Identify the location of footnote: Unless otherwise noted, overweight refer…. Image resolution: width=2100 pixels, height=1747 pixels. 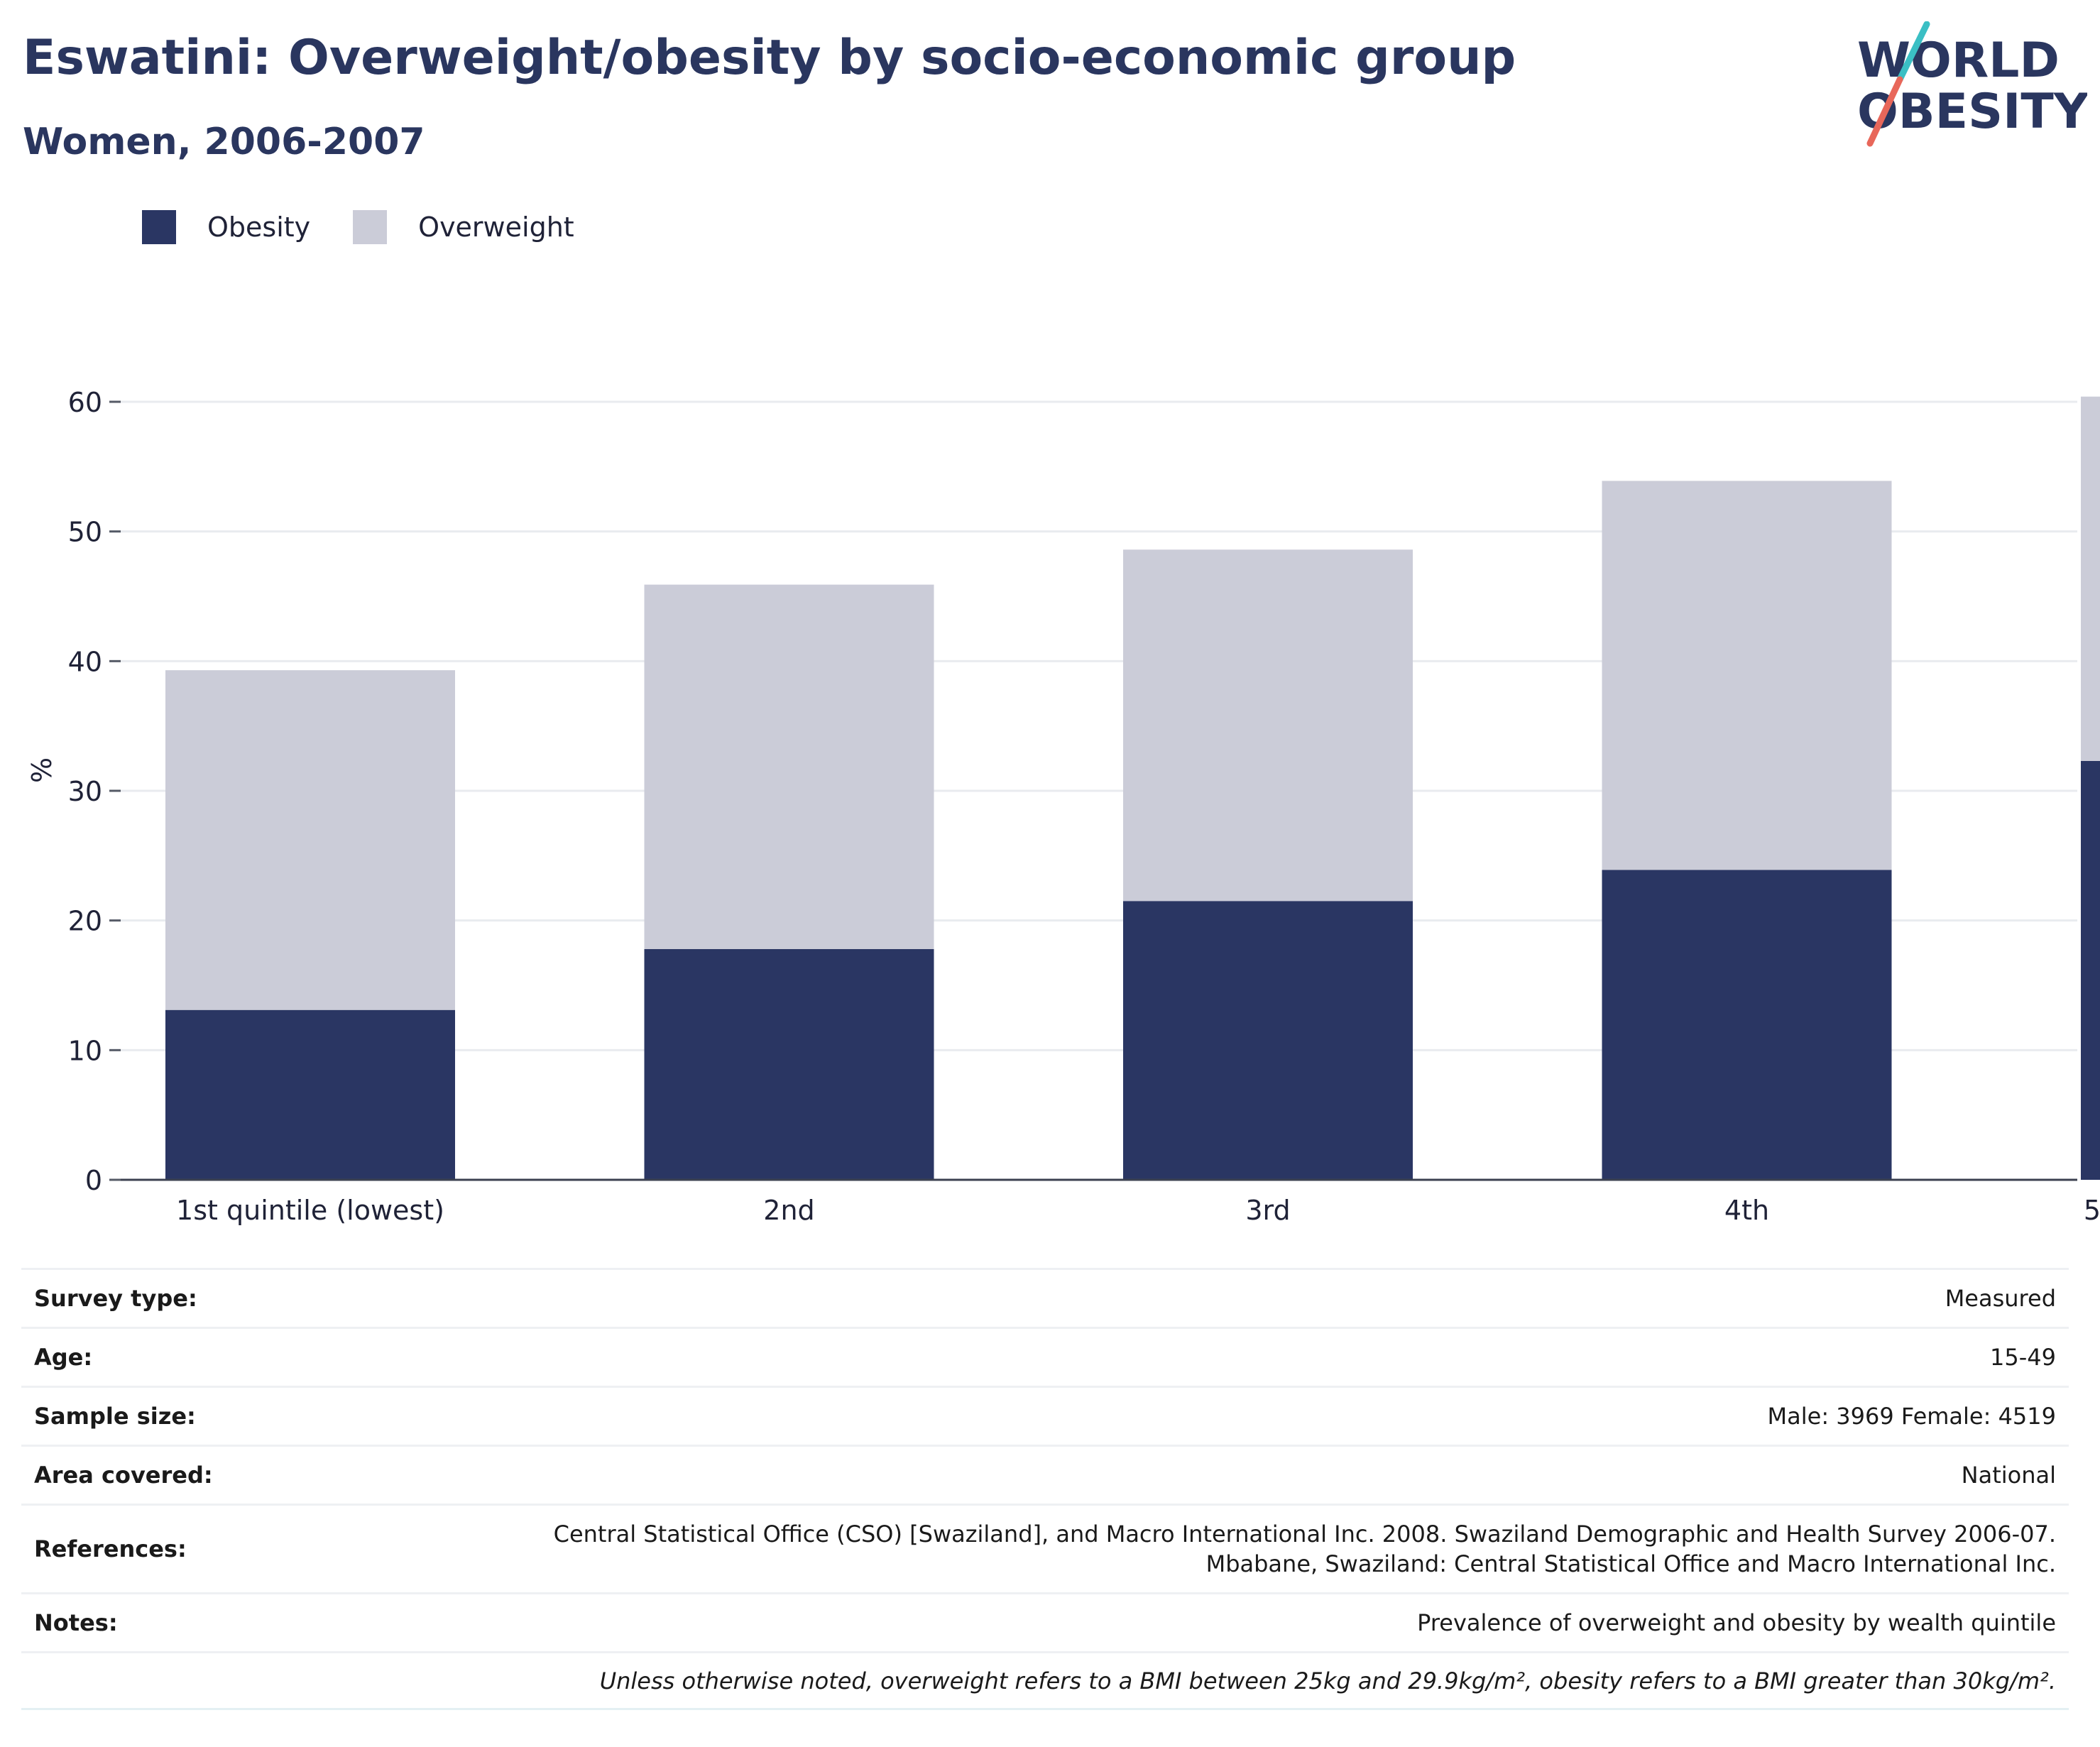
(1327, 1680).